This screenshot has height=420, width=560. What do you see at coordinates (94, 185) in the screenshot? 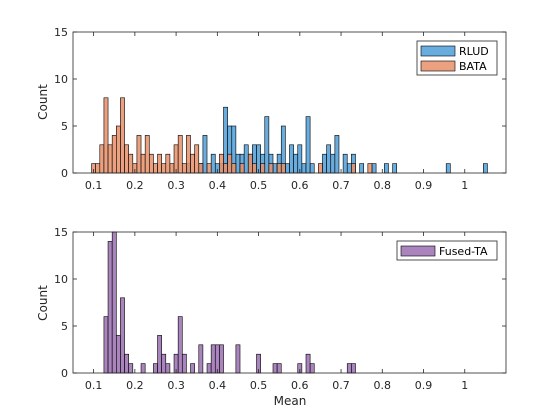
I see `top-x-tick-label-0: 0.1` at bounding box center [94, 185].